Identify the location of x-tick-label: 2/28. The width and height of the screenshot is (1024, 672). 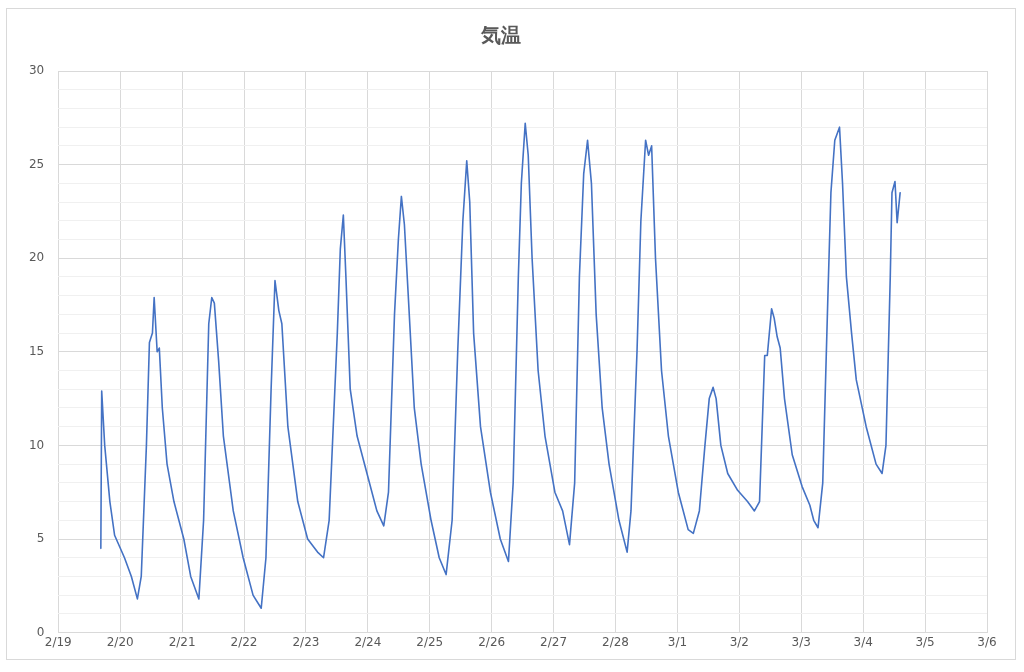
(615, 641).